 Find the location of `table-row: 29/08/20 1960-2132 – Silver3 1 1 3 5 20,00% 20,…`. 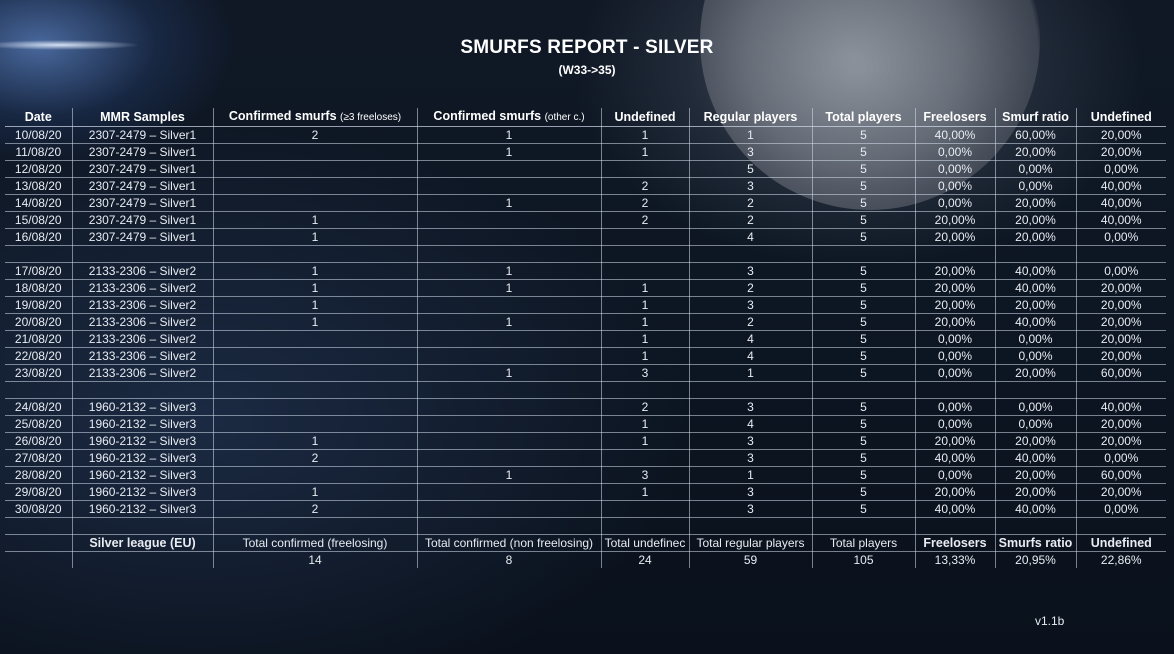

table-row: 29/08/20 1960-2132 – Silver3 1 1 3 5 20,00% 20,… is located at coordinates (585, 492).